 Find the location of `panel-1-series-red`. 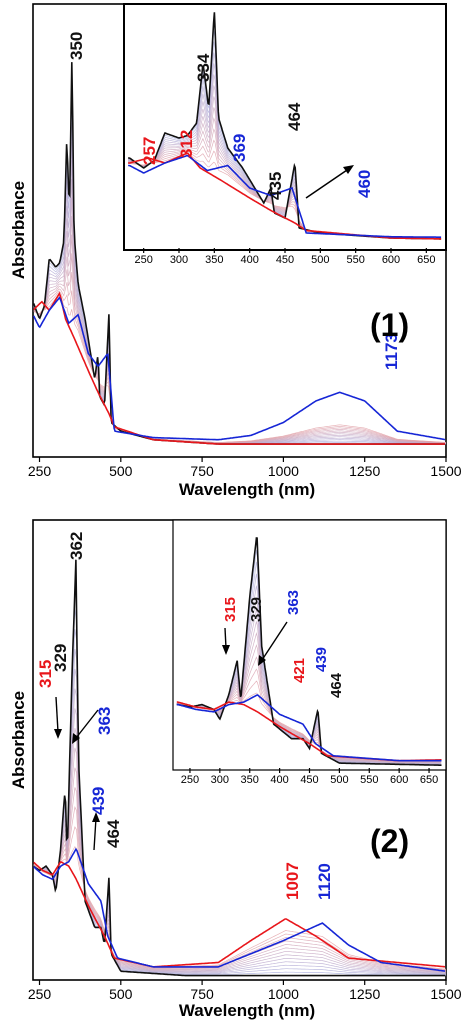

panel-1-series-red is located at coordinates (239, 368).